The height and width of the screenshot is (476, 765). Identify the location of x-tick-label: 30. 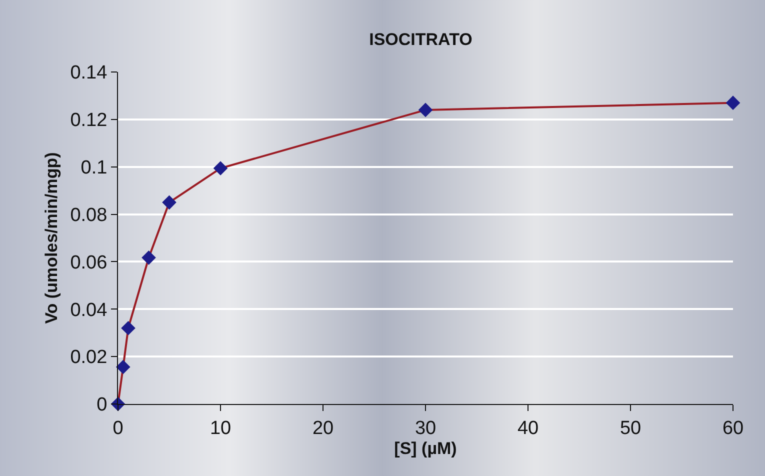
(425, 428).